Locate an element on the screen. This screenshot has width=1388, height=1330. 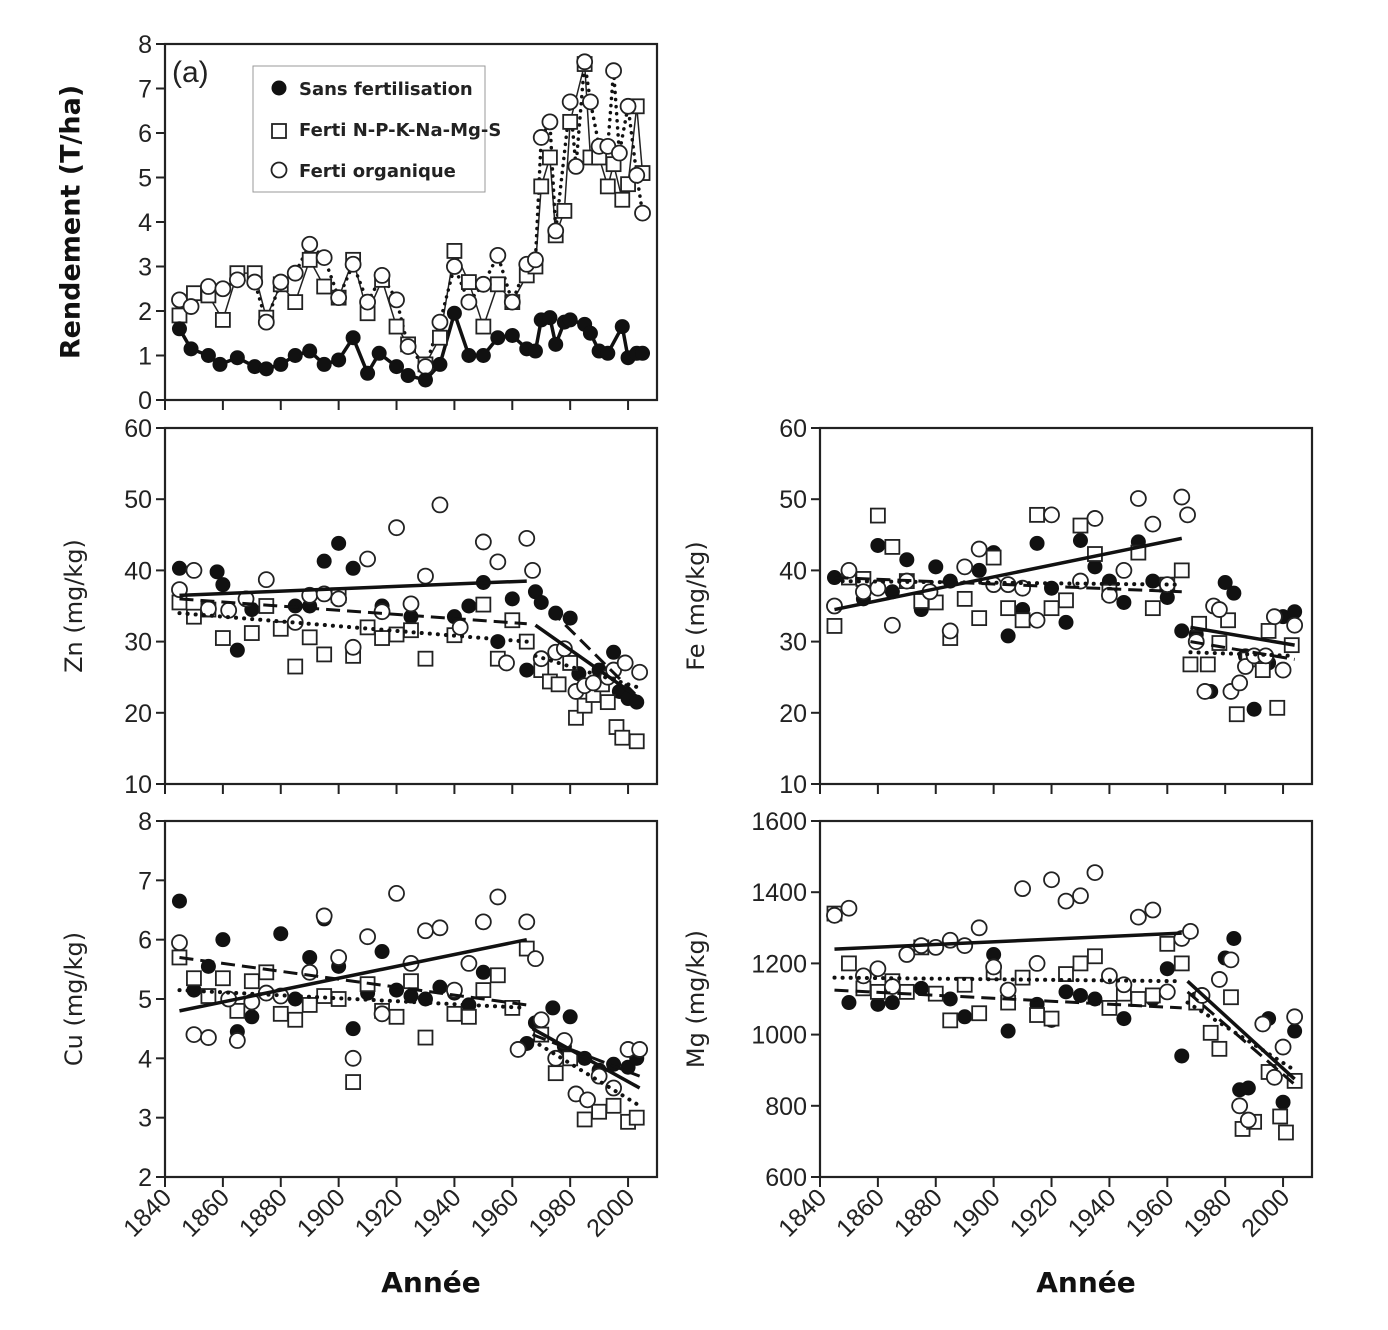
x-tick-label: 1900 is located at coordinates (976, 1212).